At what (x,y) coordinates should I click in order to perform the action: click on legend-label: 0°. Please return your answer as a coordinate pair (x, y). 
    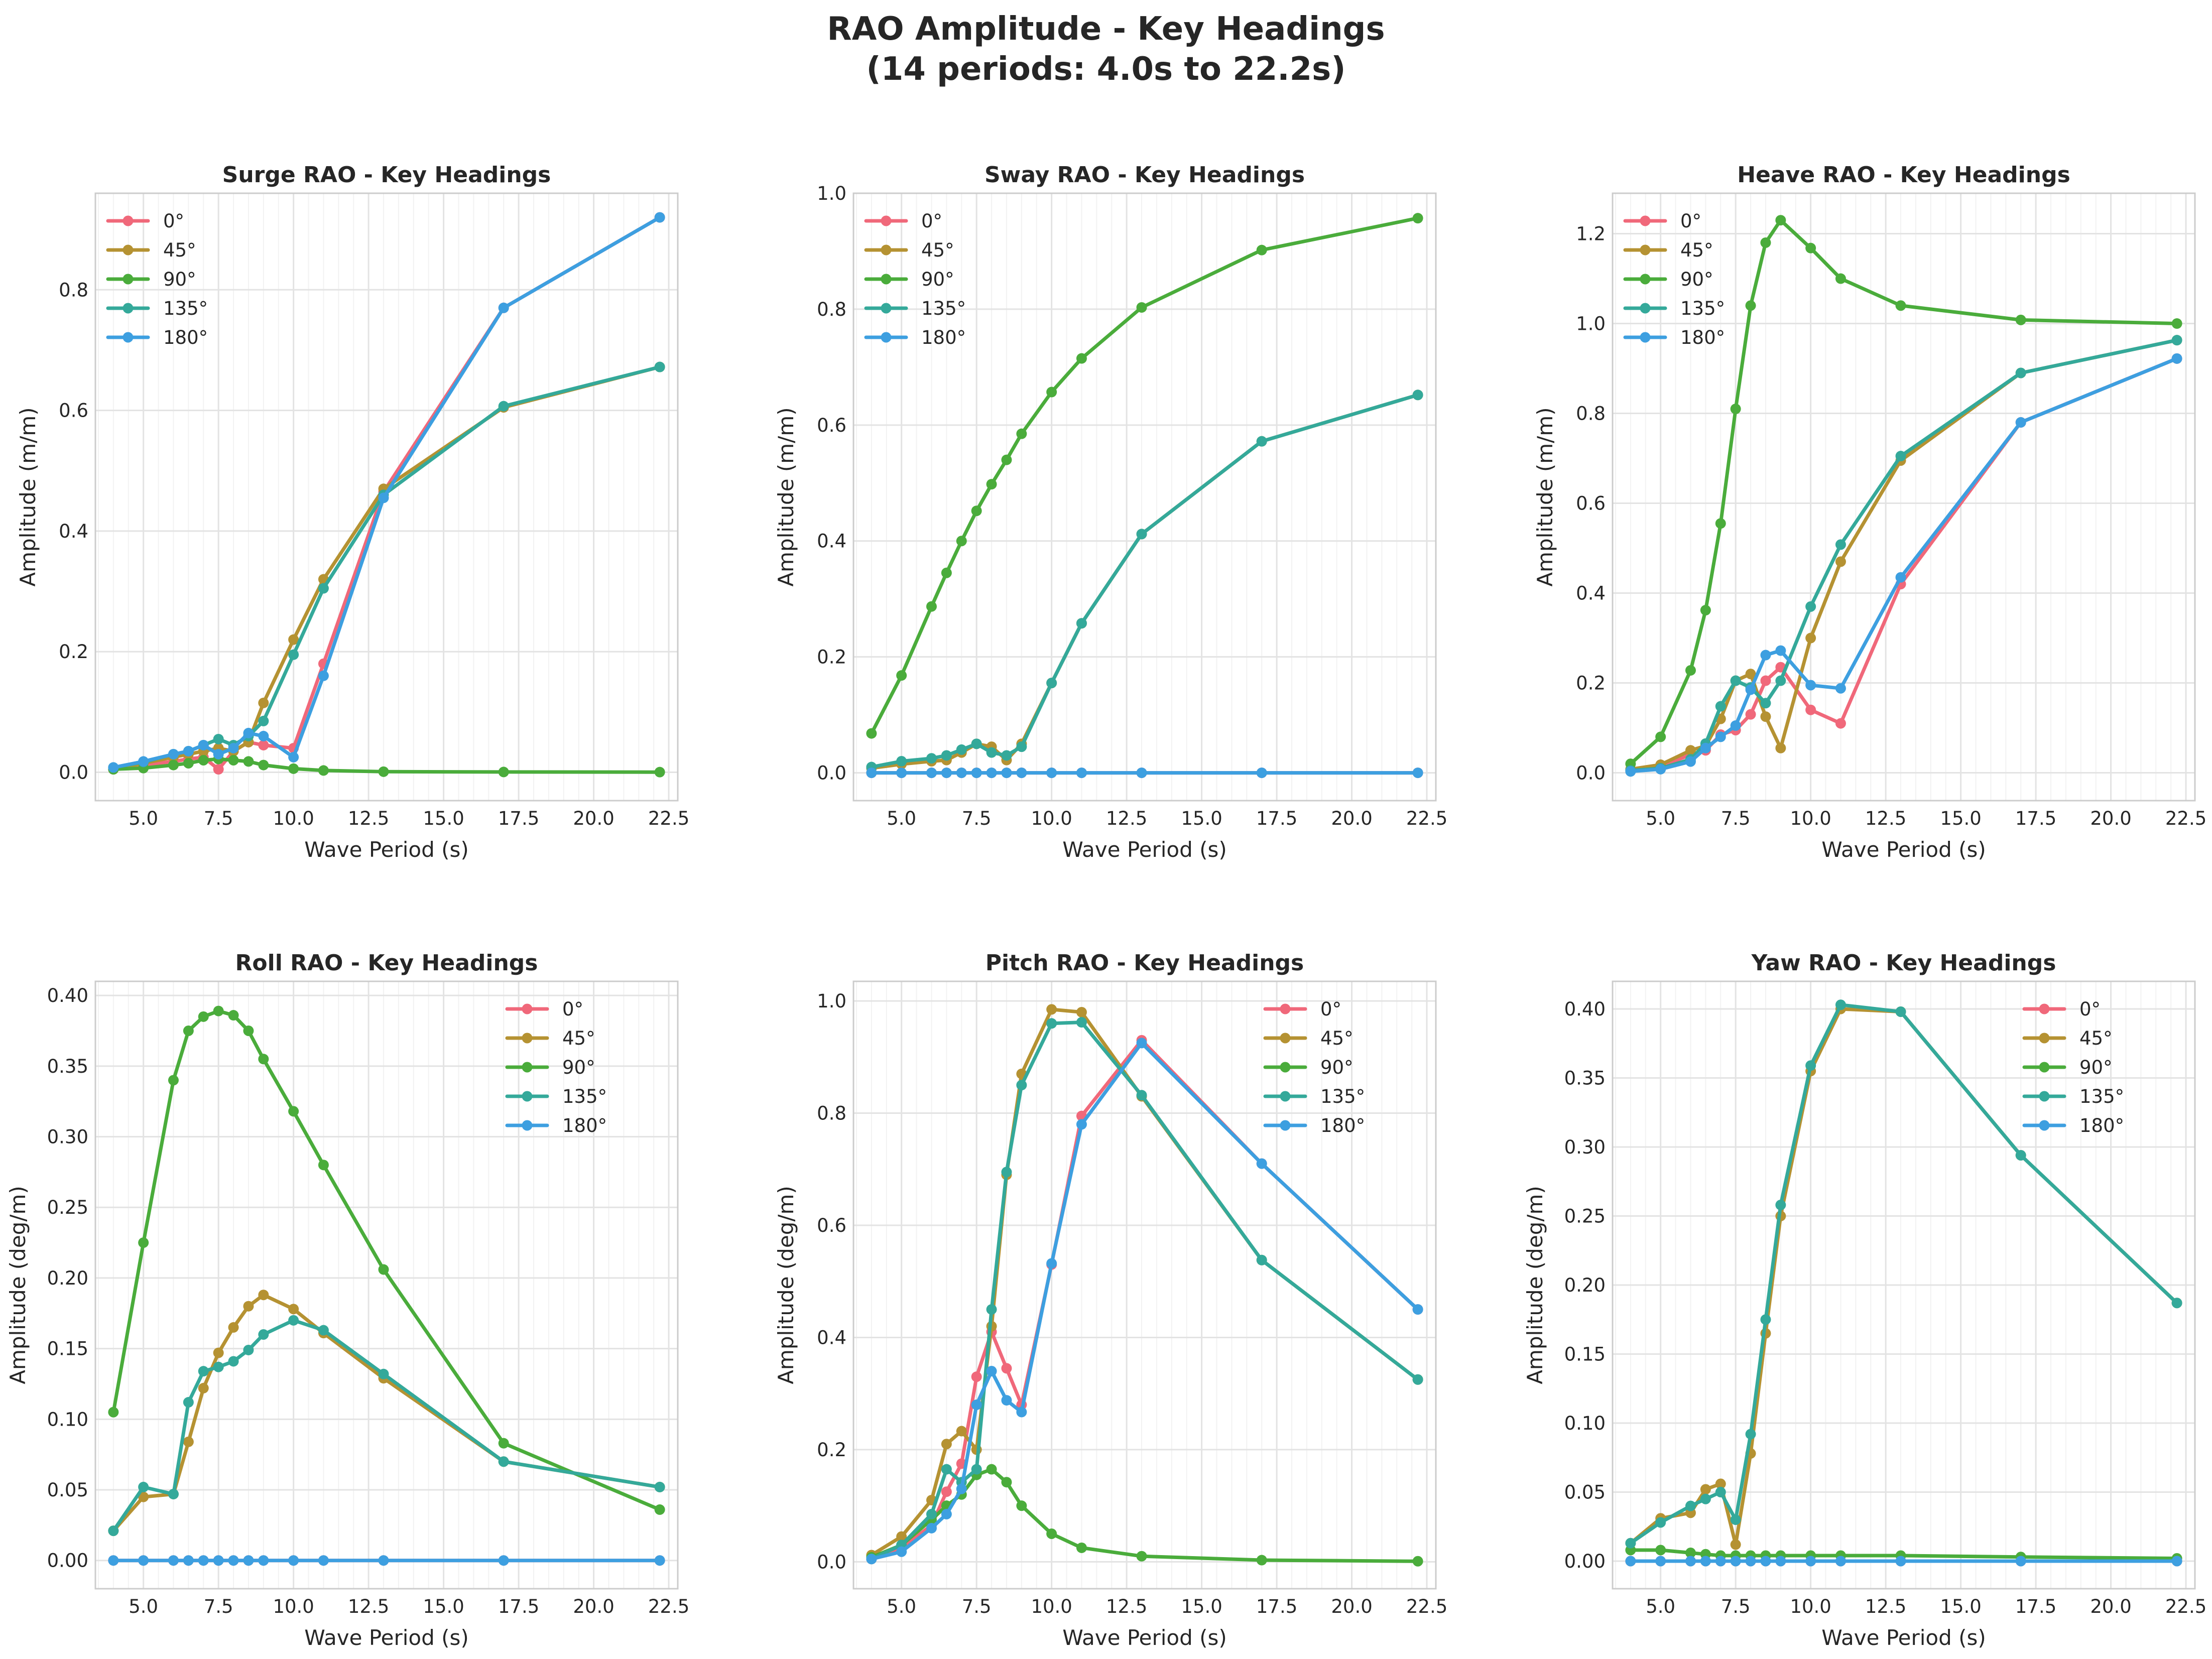
    Looking at the image, I should click on (573, 1009).